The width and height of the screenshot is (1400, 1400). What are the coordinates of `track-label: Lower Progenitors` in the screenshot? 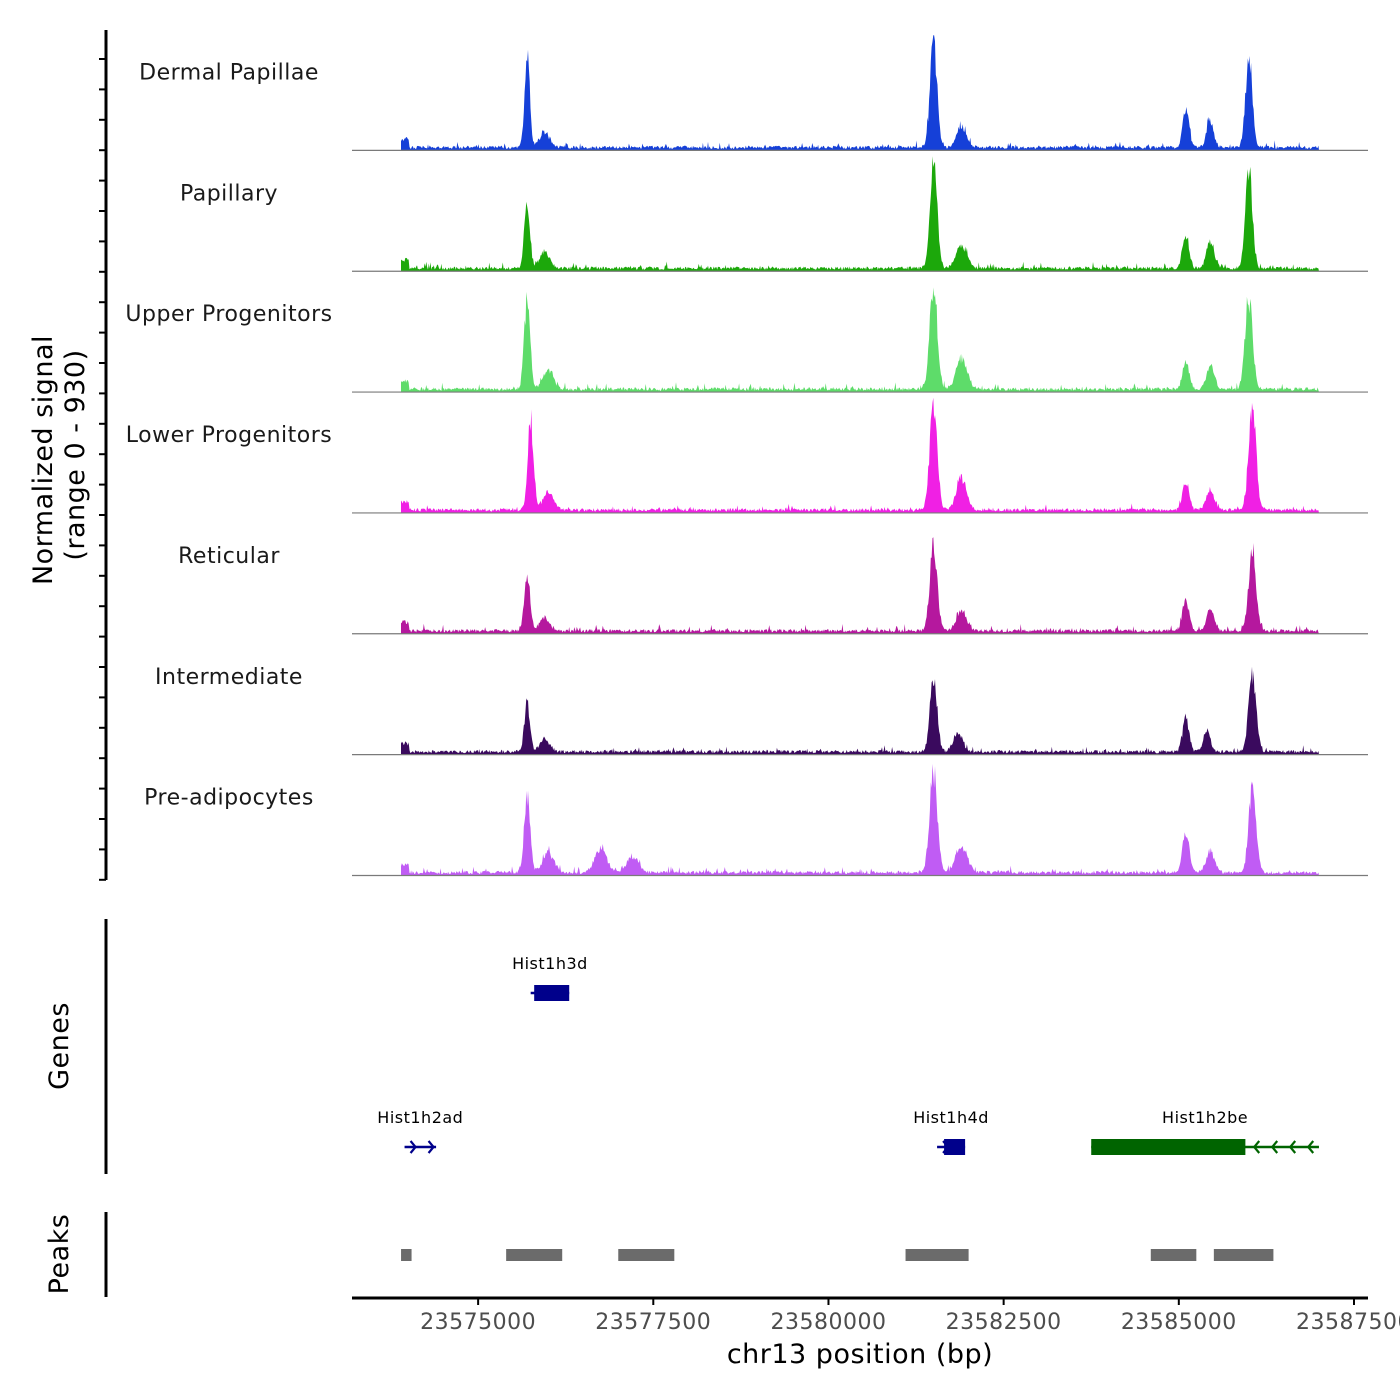 It's located at (229, 435).